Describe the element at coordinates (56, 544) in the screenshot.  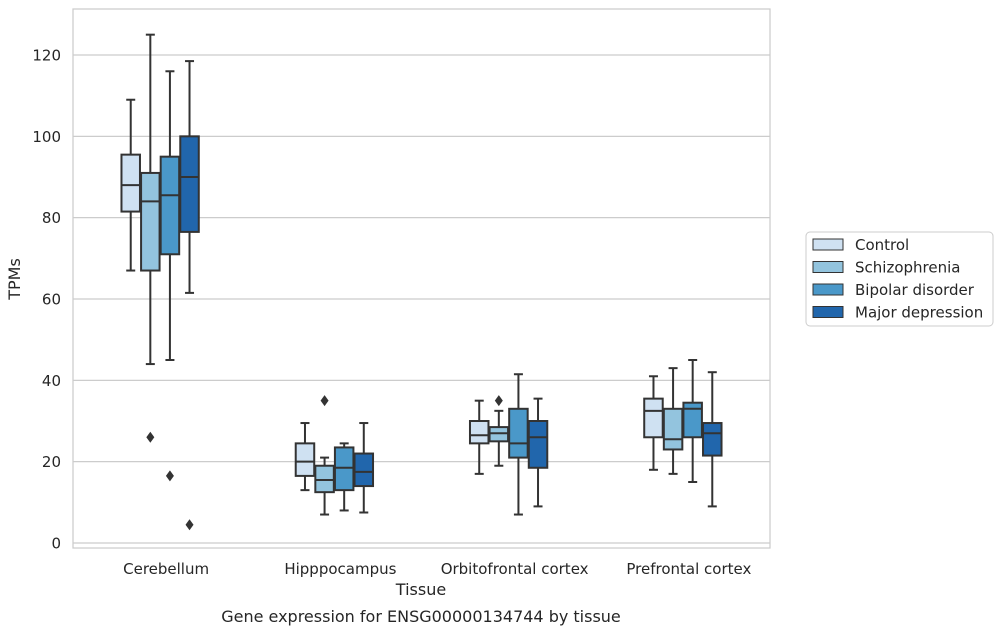
I see `y-tick-label: 0` at that location.